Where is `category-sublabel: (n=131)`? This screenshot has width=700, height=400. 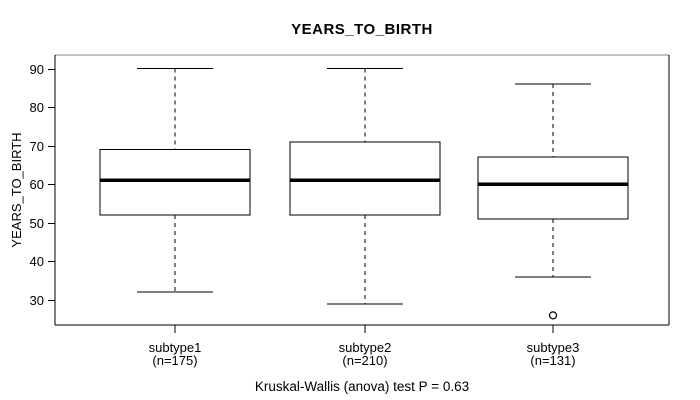 category-sublabel: (n=131) is located at coordinates (552, 360).